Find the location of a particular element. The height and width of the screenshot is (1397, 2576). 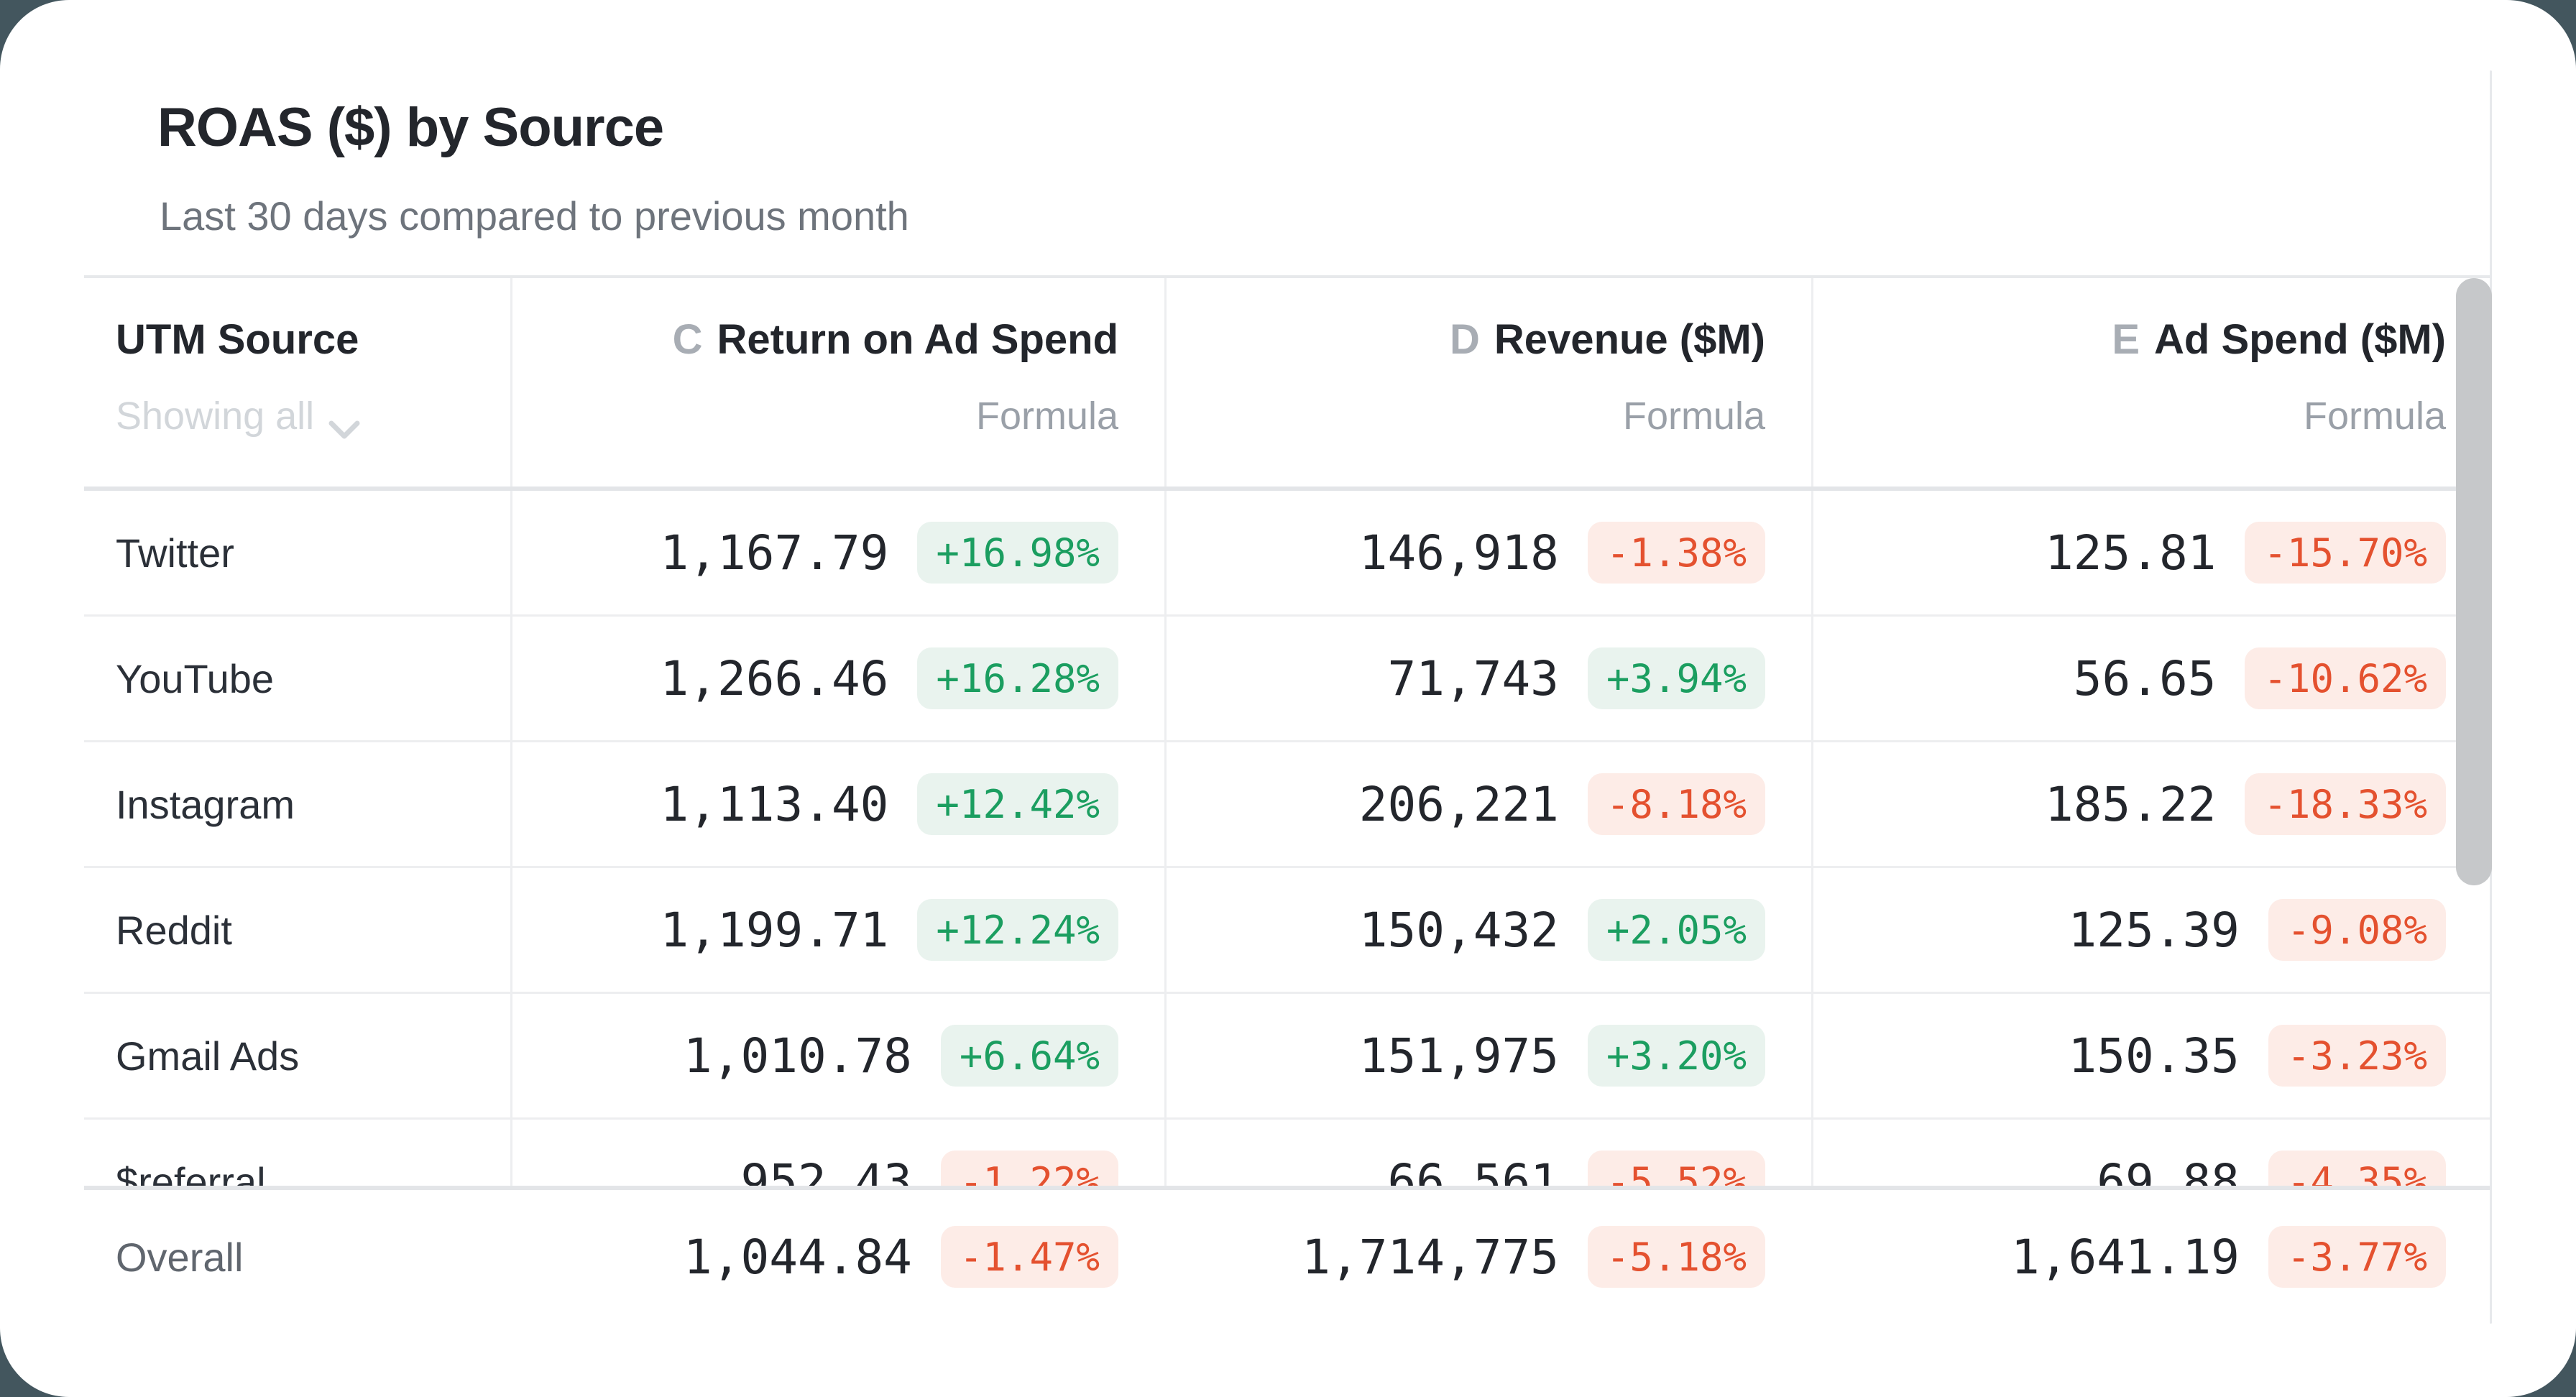

roas-value: 1,010.78 is located at coordinates (798, 1056).